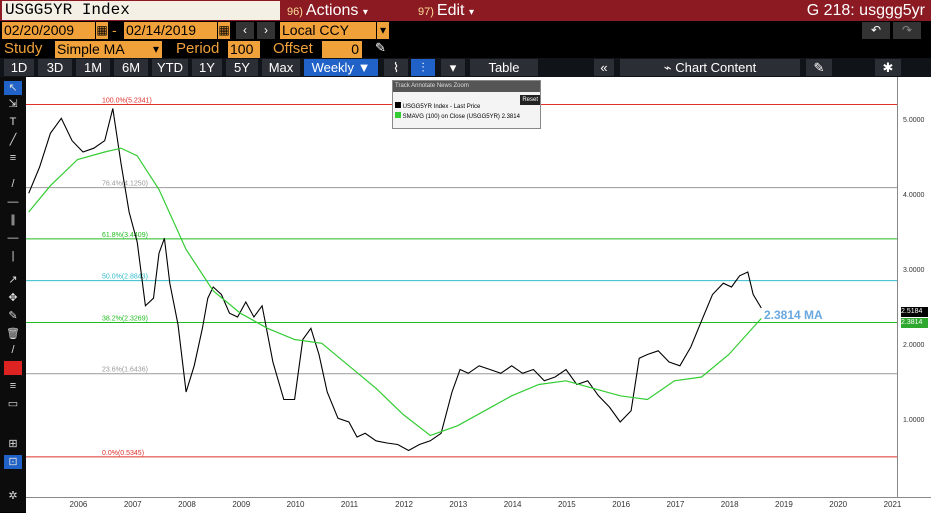  Describe the element at coordinates (141, 10) in the screenshot. I see `ticker-field: USGG5YR Index` at that location.